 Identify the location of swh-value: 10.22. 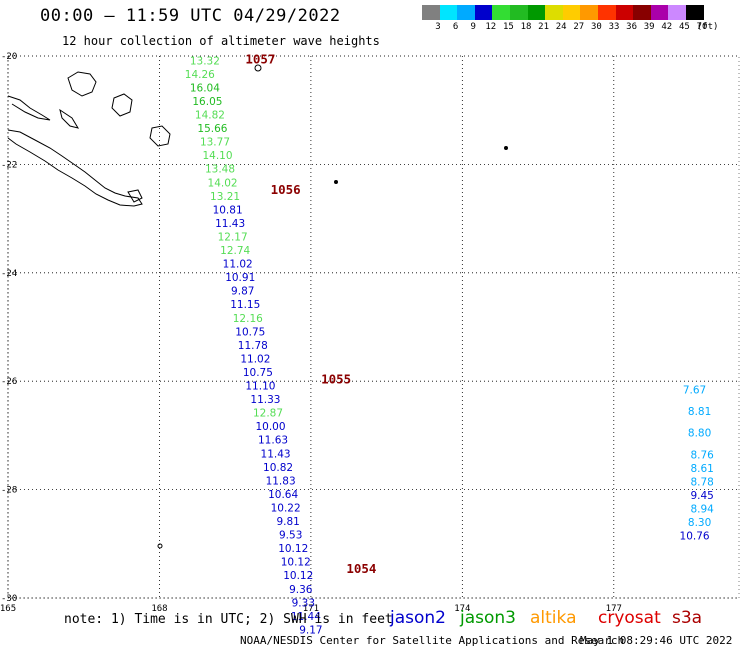
(286, 508).